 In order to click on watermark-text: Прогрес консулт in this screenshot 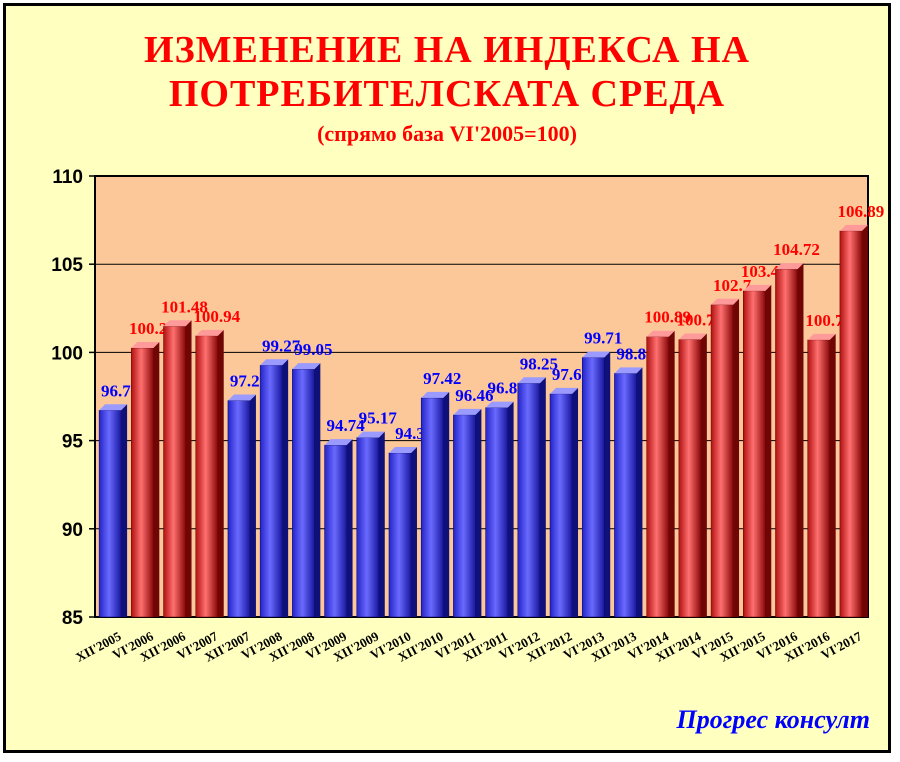, I will do `click(773, 719)`.